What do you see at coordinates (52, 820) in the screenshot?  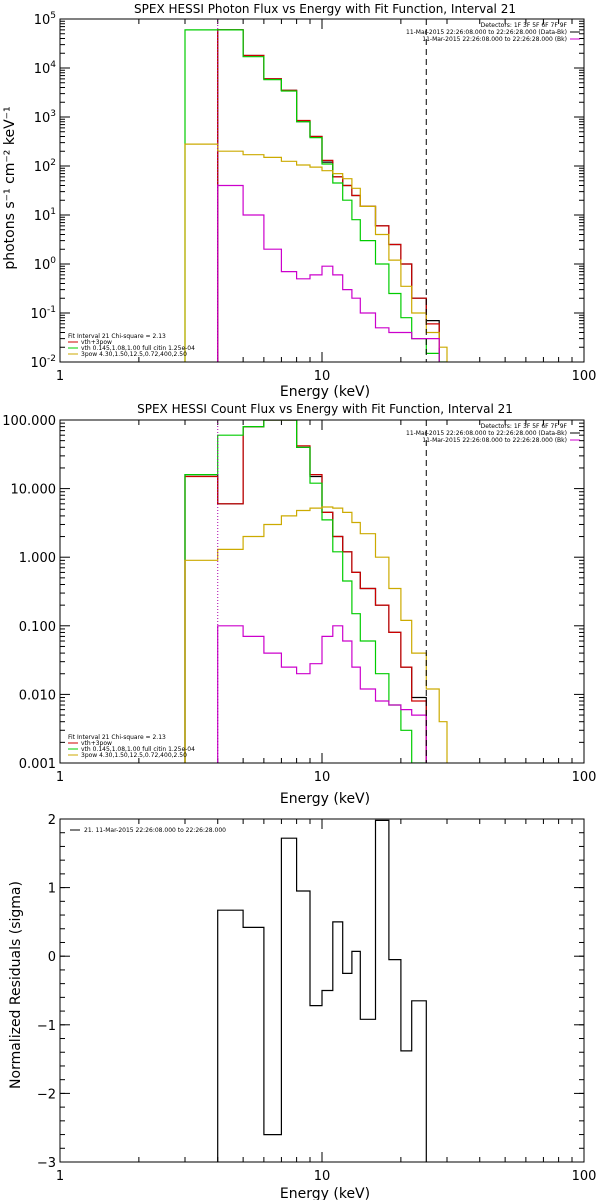 I see `y-tick-label: 2` at bounding box center [52, 820].